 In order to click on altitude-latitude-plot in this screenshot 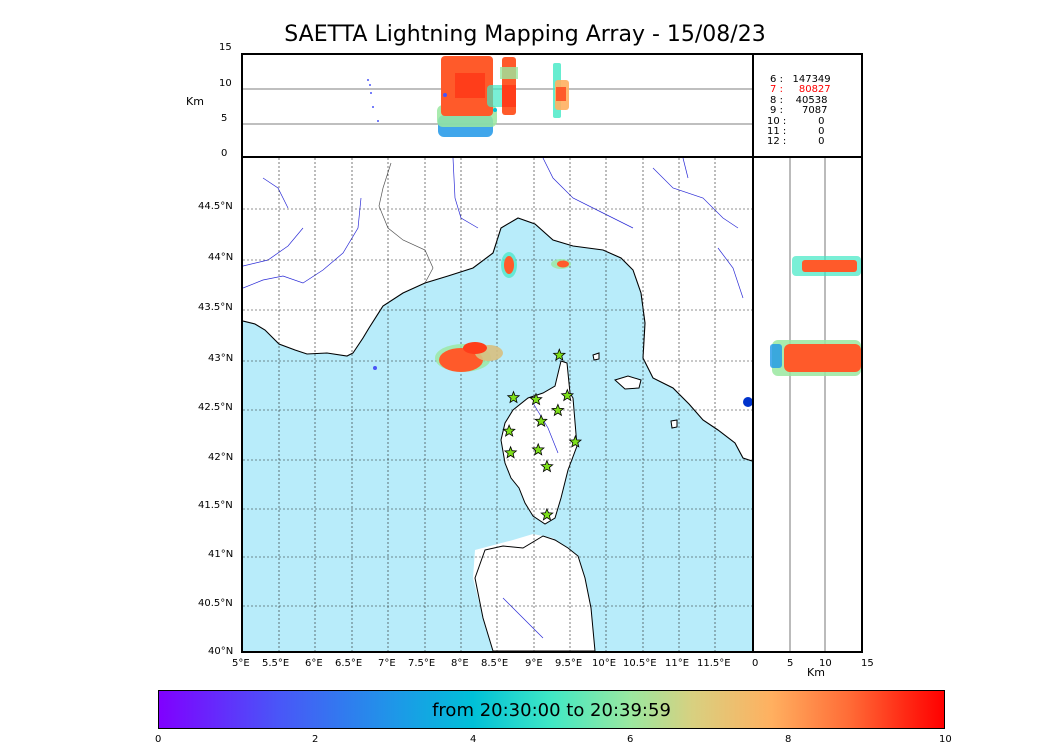, I will do `click(815, 404)`.